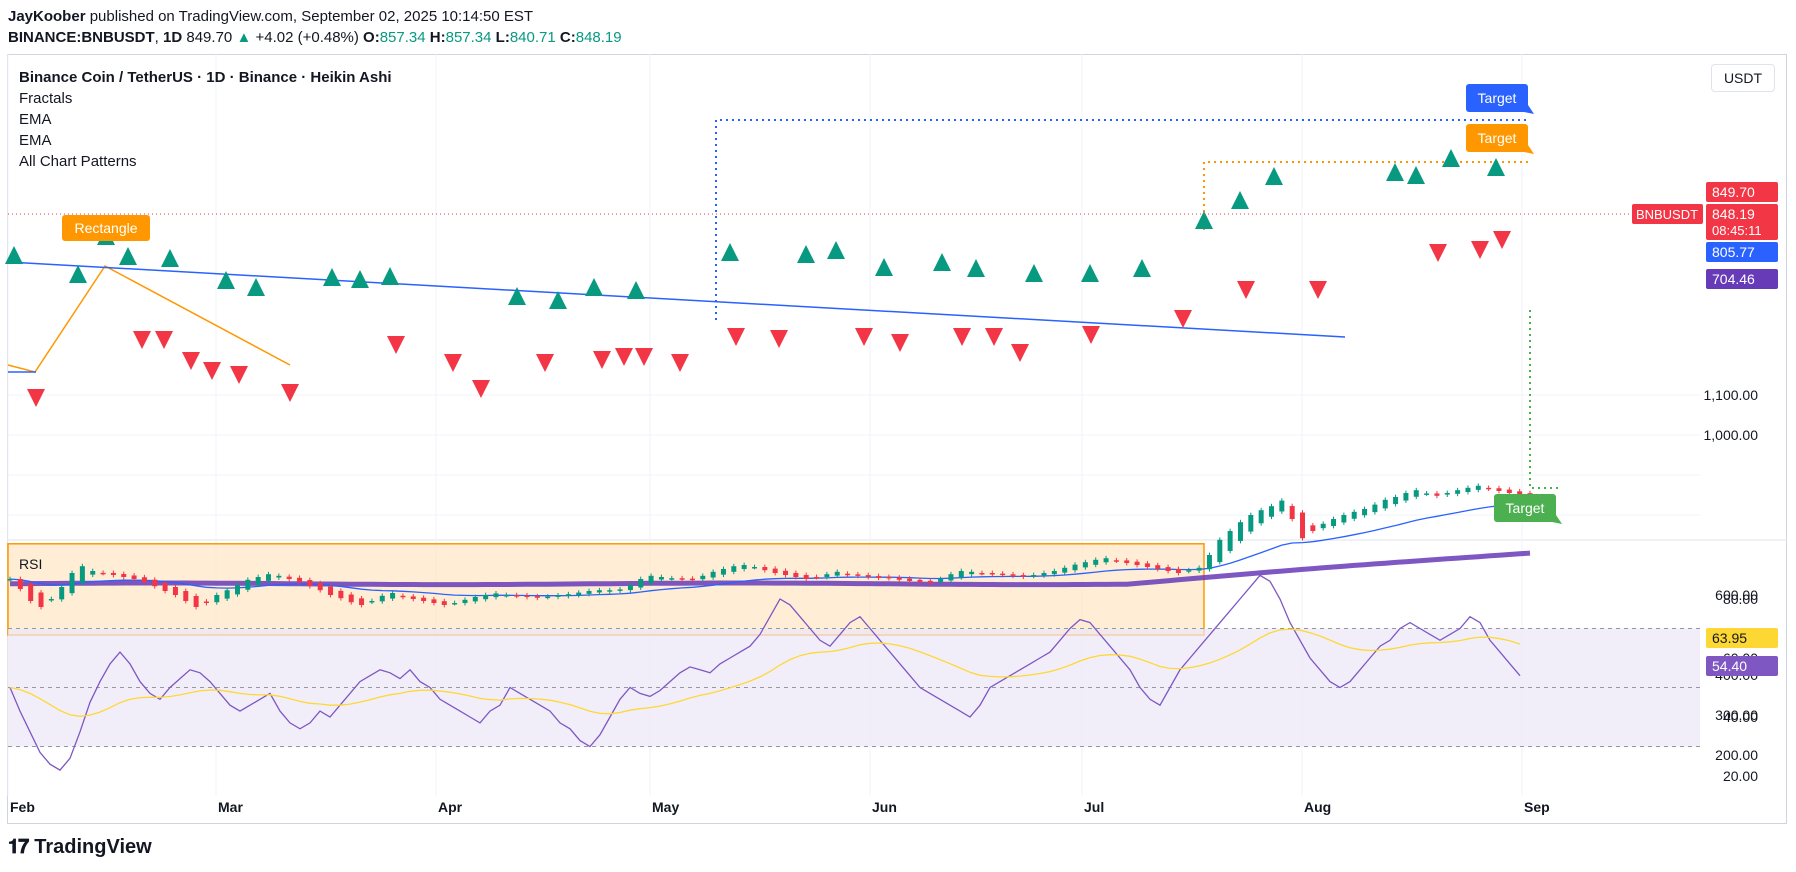  Describe the element at coordinates (47, 16) in the screenshot. I see `author-name: JayKoober` at that location.